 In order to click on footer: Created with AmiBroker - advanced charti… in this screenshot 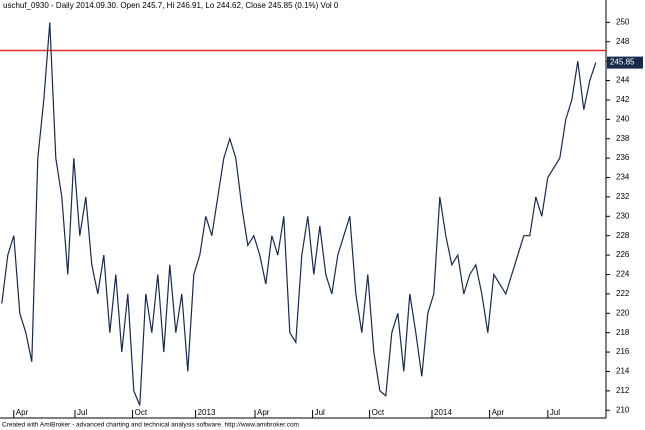, I will do `click(150, 425)`.